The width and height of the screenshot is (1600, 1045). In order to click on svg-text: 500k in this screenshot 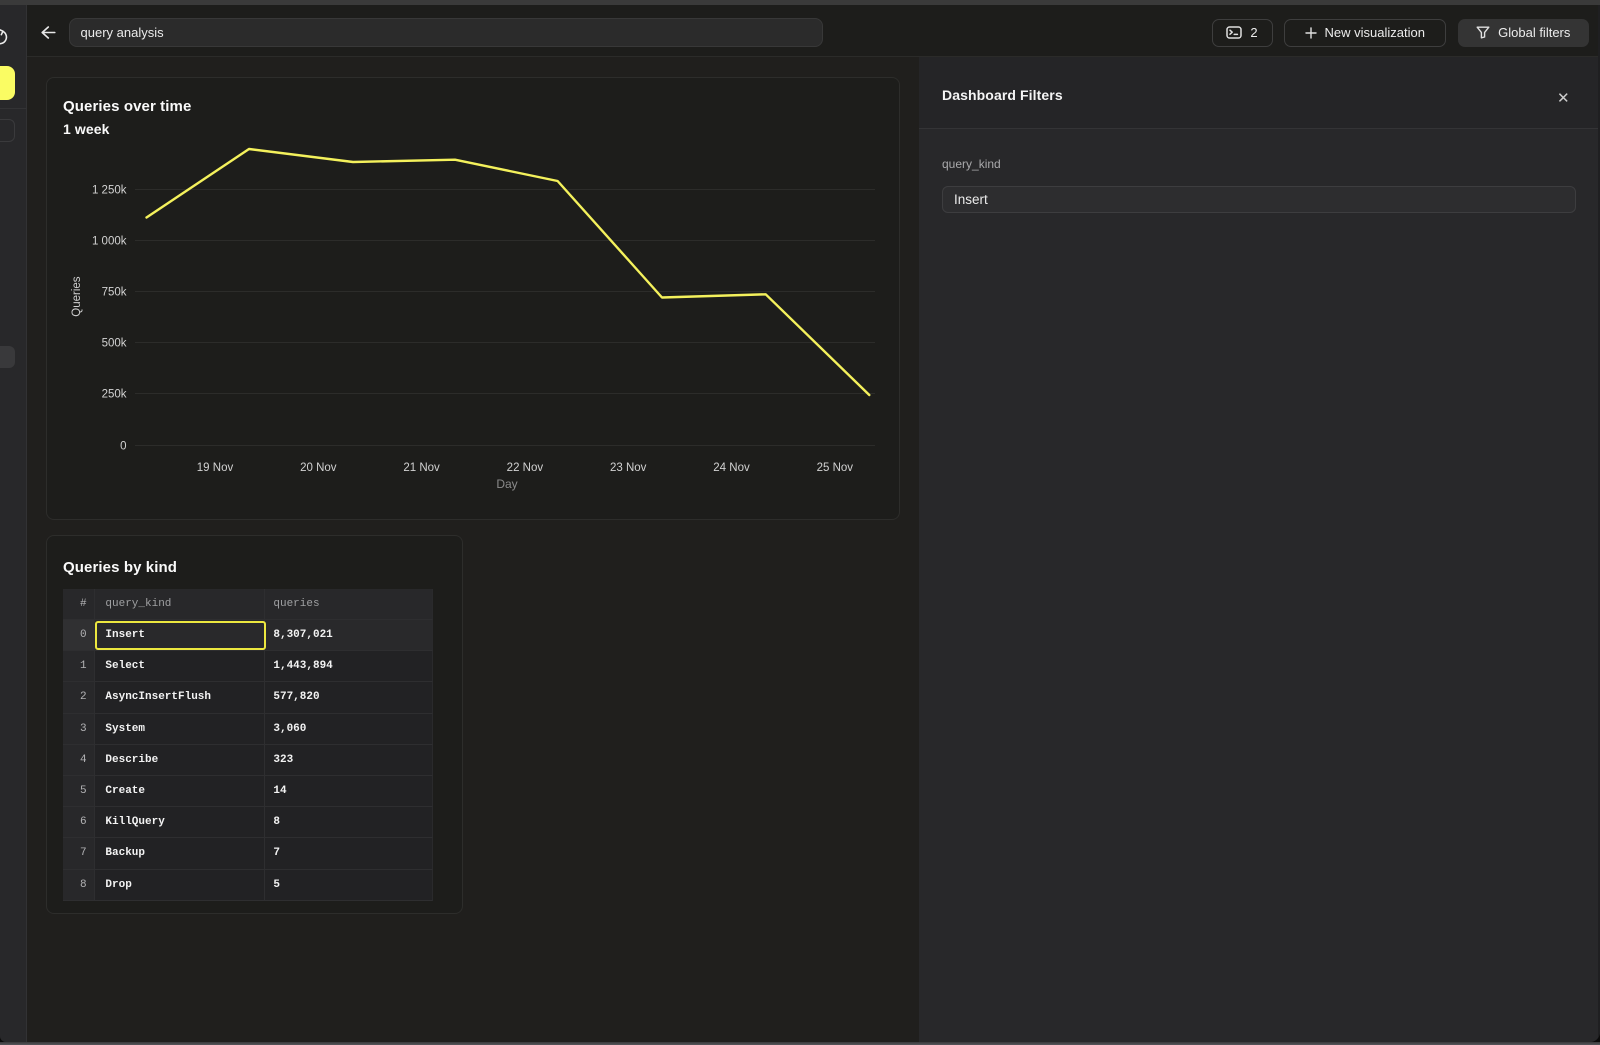, I will do `click(114, 344)`.